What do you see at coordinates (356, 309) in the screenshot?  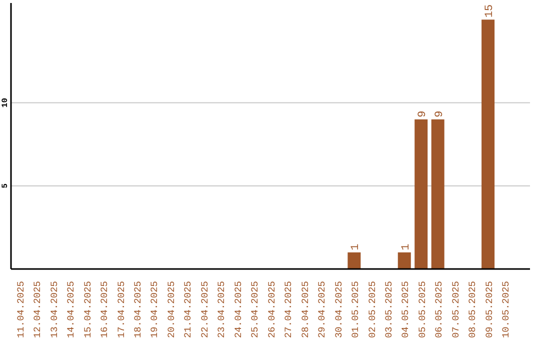 I see `x-tick-label: 01.05.2025` at bounding box center [356, 309].